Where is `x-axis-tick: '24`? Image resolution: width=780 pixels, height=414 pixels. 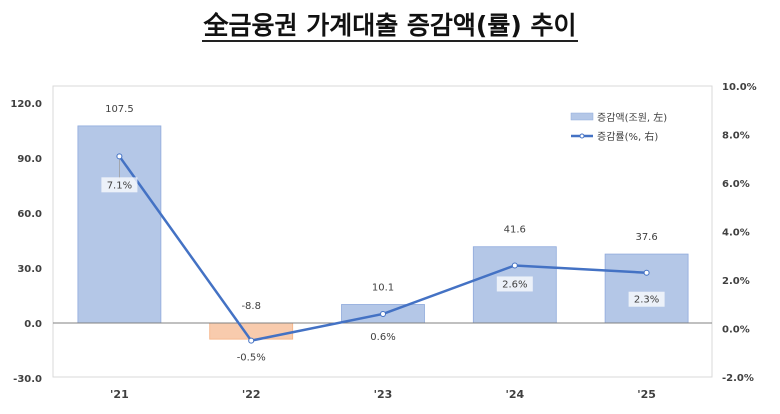 x-axis-tick: '24 is located at coordinates (514, 394).